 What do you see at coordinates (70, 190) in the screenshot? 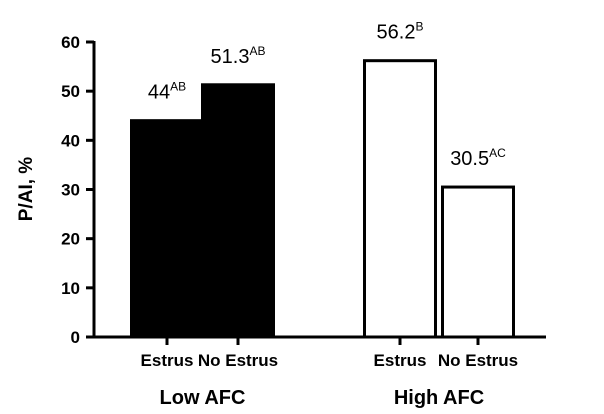
I see `y-tick-label: 30` at bounding box center [70, 190].